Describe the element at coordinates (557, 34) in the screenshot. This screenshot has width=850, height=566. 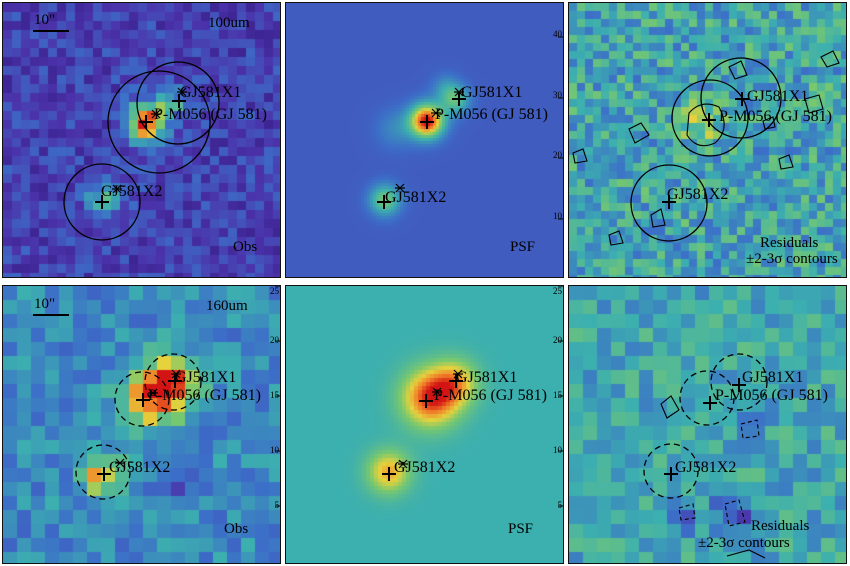
I see `y-tick-label: 40` at that location.